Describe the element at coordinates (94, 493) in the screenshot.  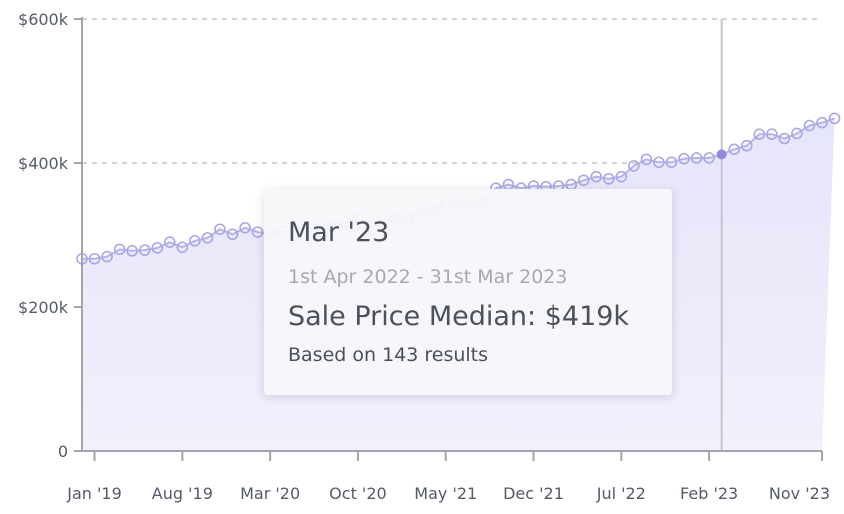
I see `x-tick-label: Jan '19` at that location.